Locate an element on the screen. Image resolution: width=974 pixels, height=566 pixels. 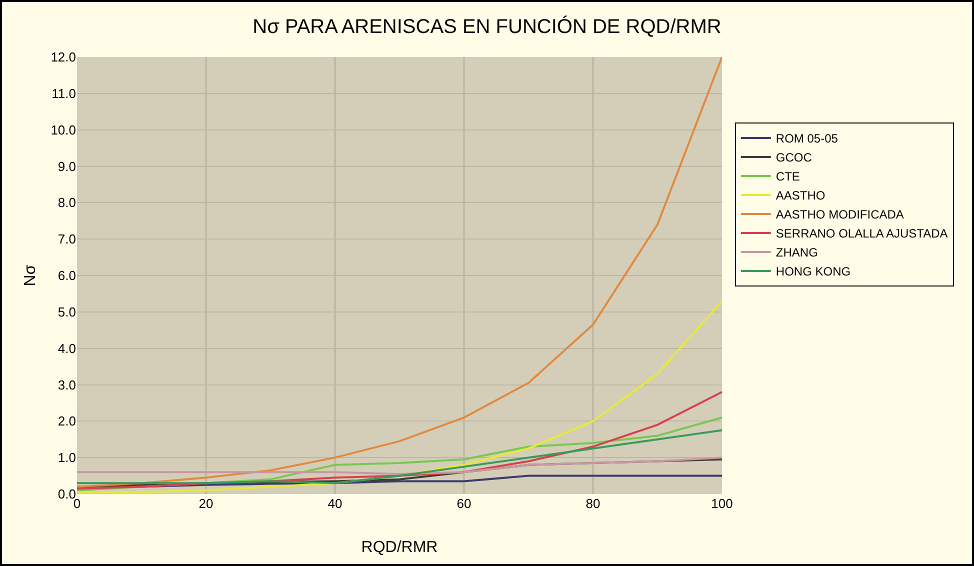
legend-label: GCOC is located at coordinates (794, 157).